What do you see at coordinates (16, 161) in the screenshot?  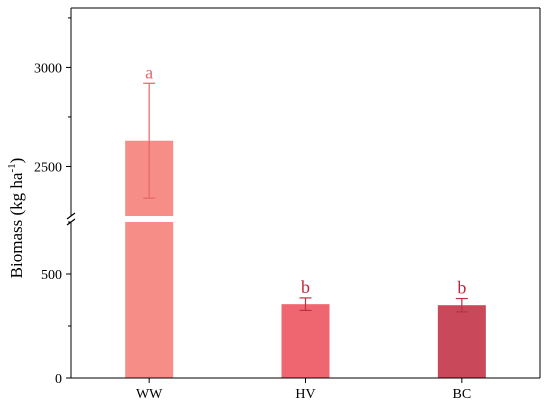 I see `y-axis-title-close: )` at bounding box center [16, 161].